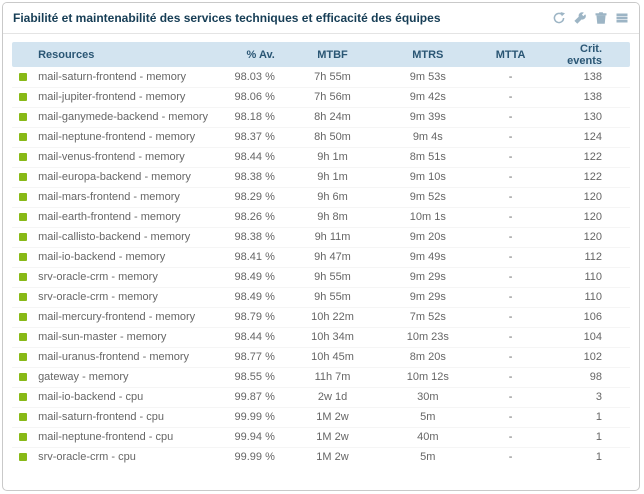  Describe the element at coordinates (252, 357) in the screenshot. I see `cell-availability: 98.77 %` at that location.